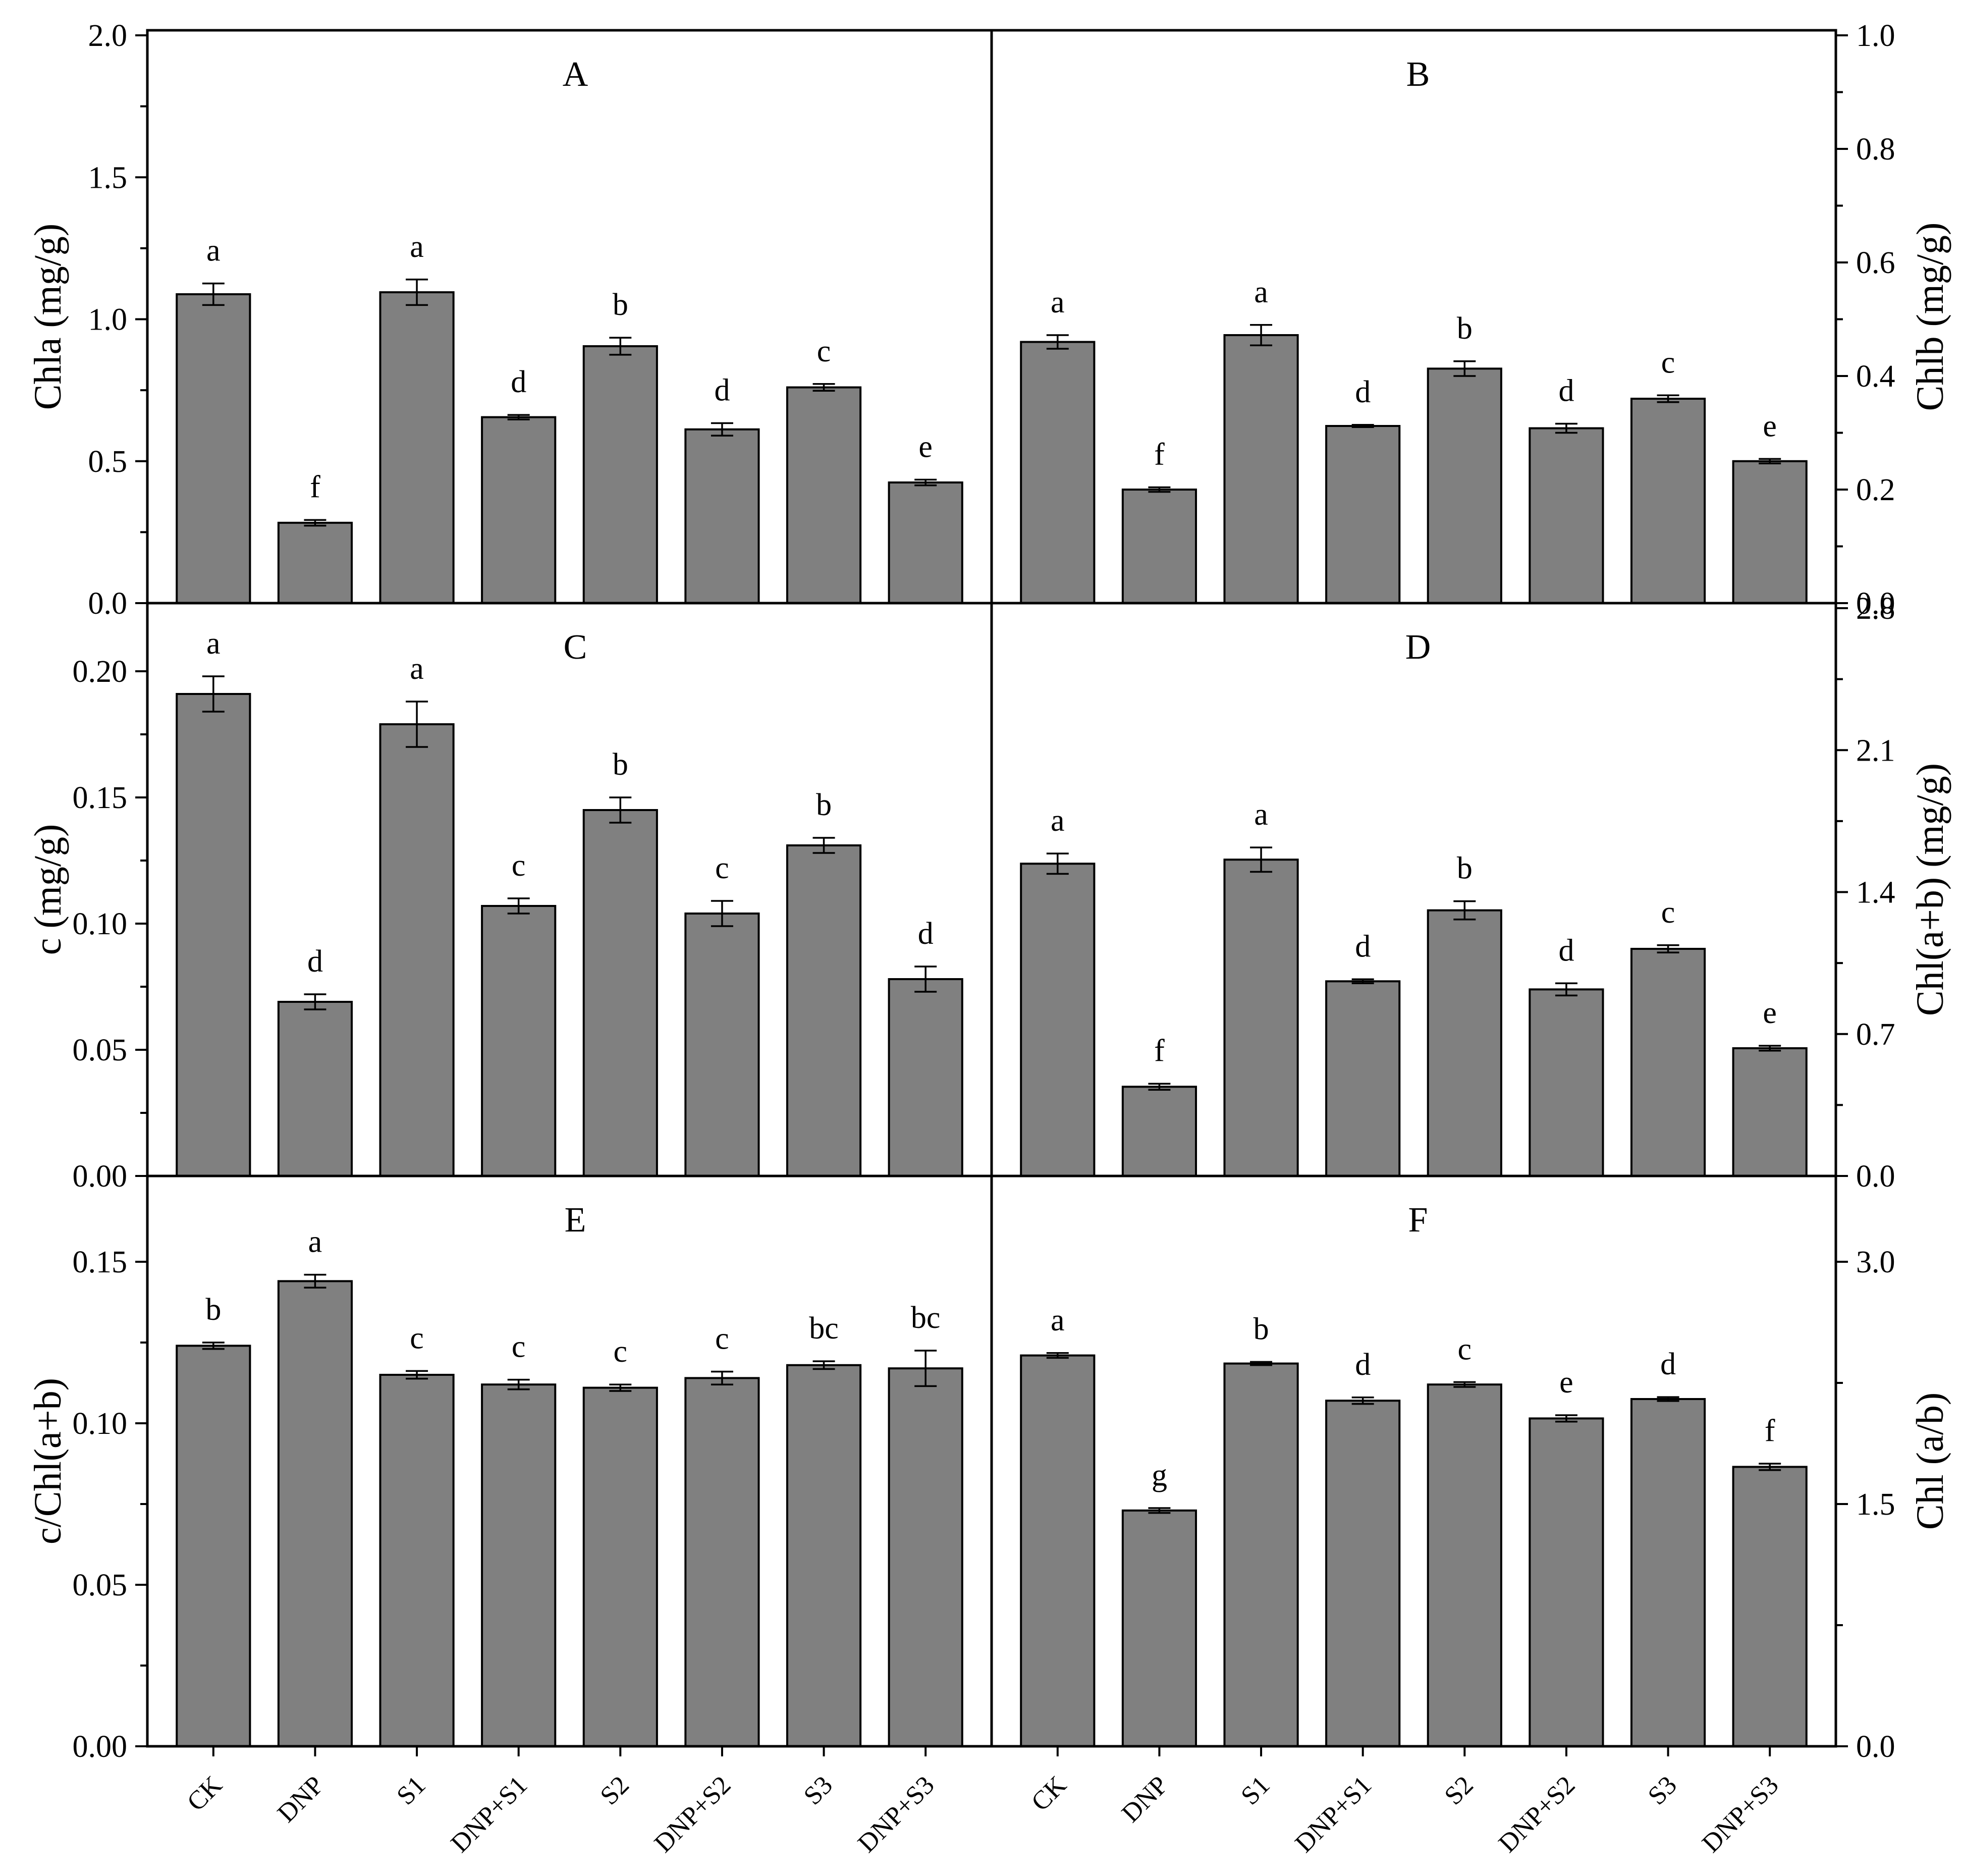 Image resolution: width=1962 pixels, height=1876 pixels. Describe the element at coordinates (1363, 514) in the screenshot. I see `bar-b-dnp-plus-s1` at that location.